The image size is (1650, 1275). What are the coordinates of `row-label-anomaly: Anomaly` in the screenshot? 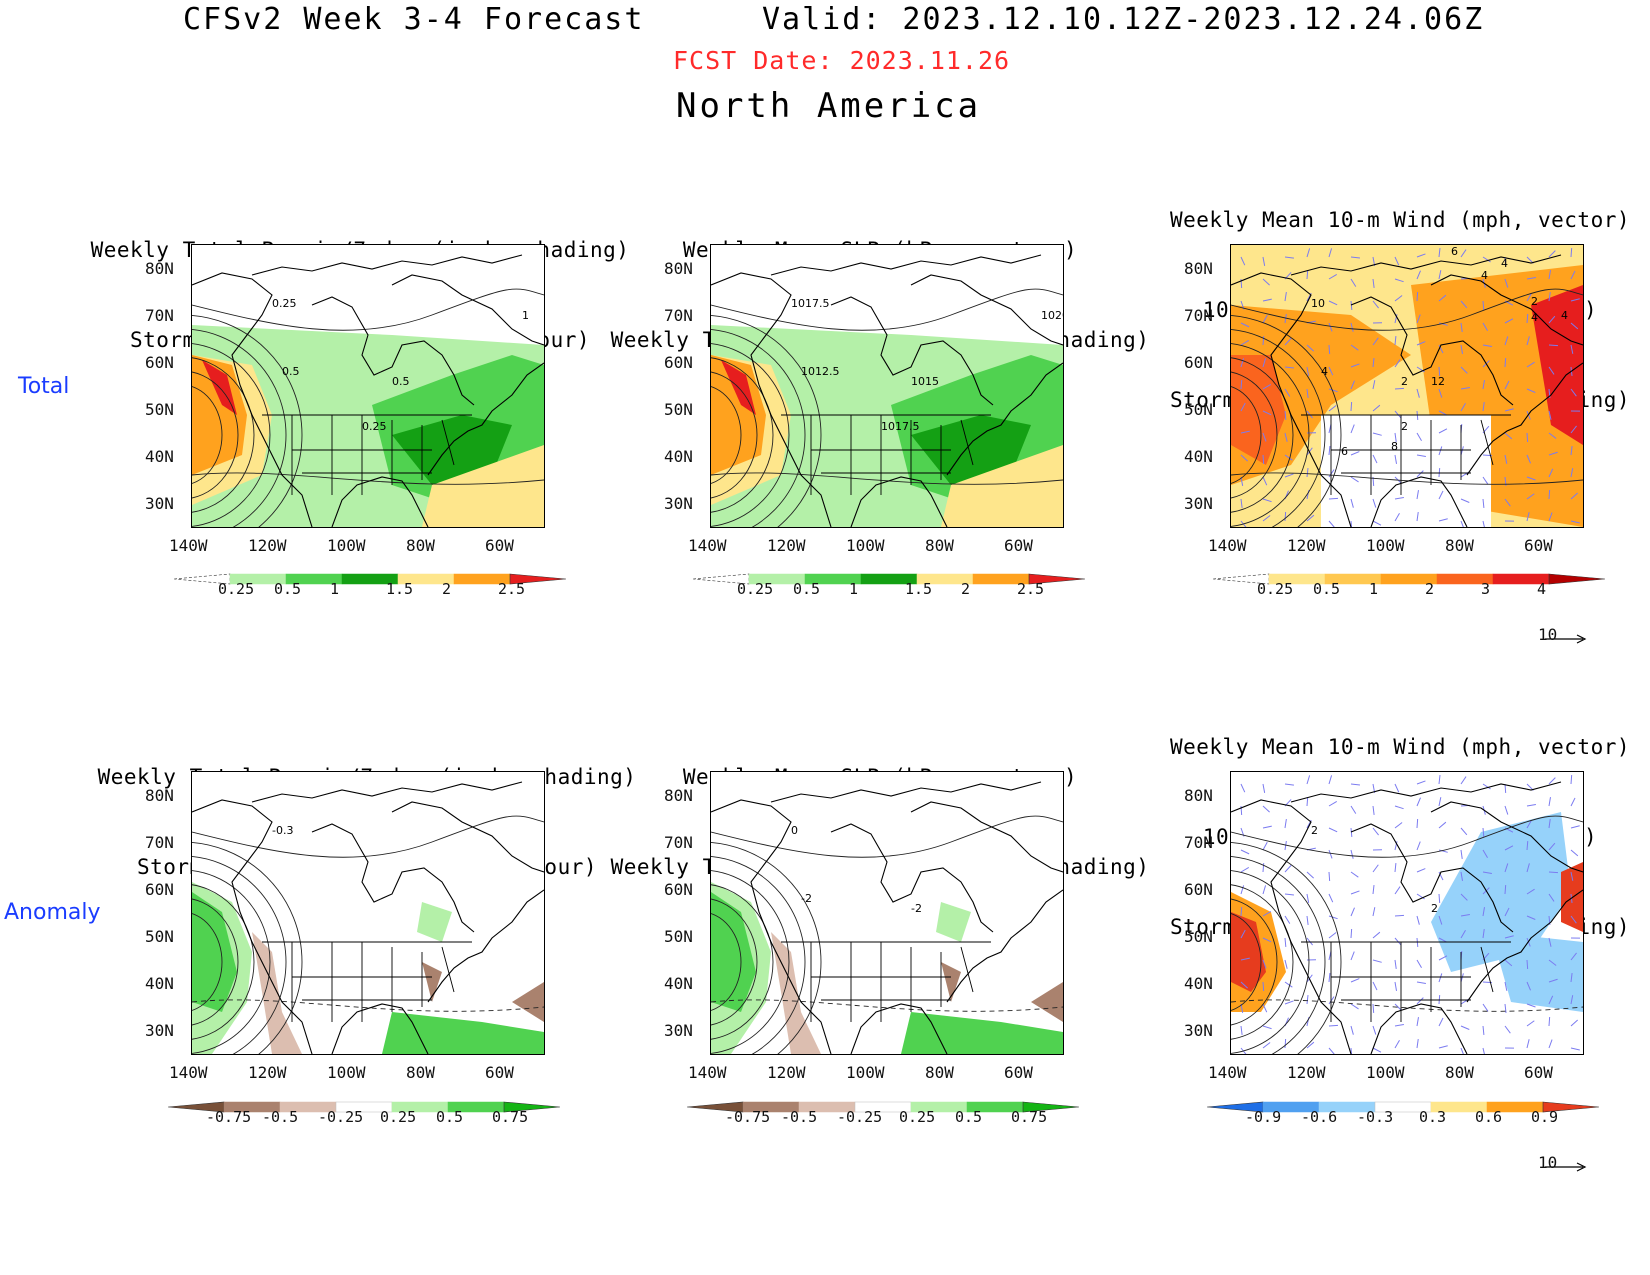 It's located at (52, 912).